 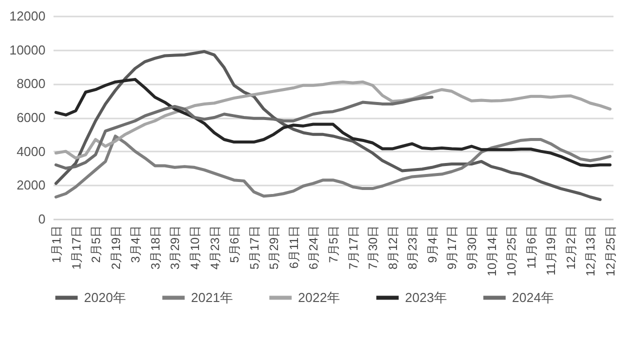 I want to click on y-tick-label: 8000, so click(x=31, y=84).